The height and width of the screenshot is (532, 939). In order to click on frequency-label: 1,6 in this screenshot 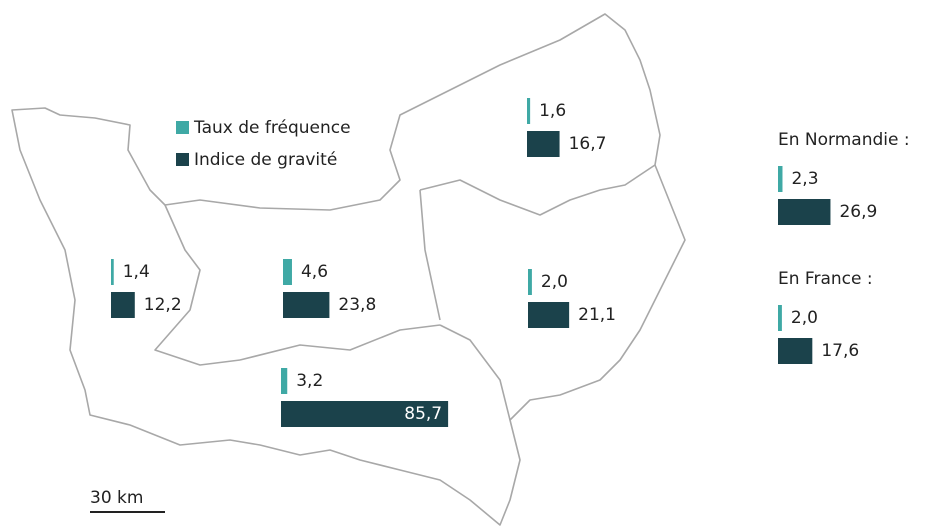, I will do `click(552, 111)`.